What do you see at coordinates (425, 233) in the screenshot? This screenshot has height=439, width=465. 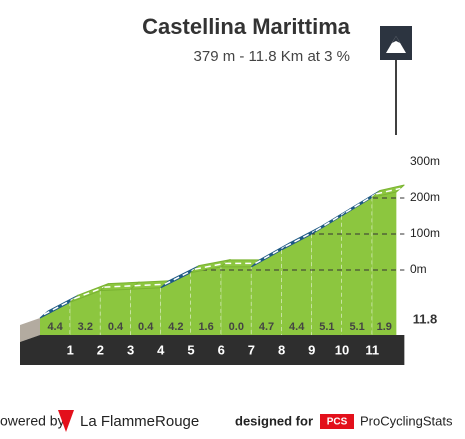 I see `y-tick-label: 100m` at bounding box center [425, 233].